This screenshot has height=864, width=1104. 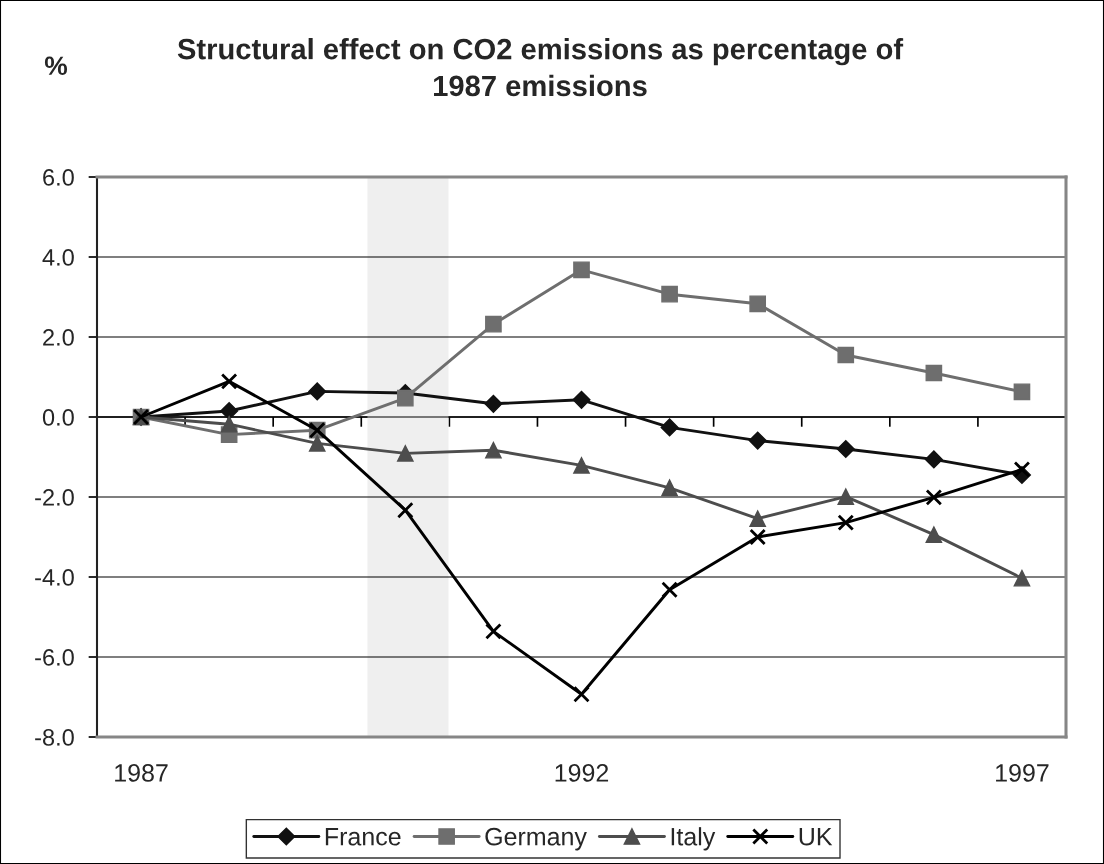 What do you see at coordinates (58, 417) in the screenshot?
I see `y-tick-label: 0.0` at bounding box center [58, 417].